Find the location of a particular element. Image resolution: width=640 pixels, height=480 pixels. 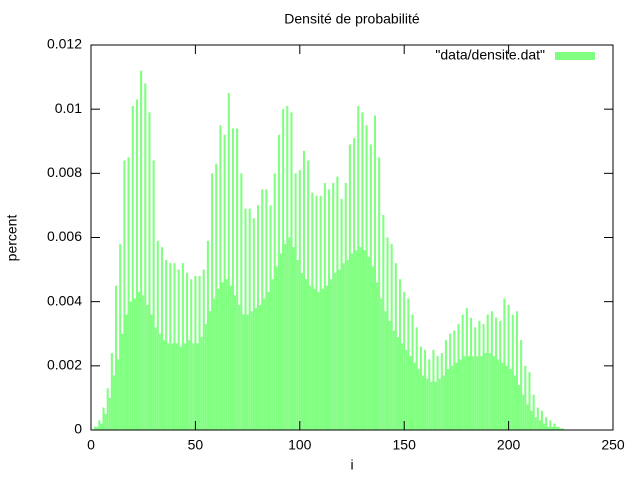

x-tick-label: 100 is located at coordinates (300, 445).